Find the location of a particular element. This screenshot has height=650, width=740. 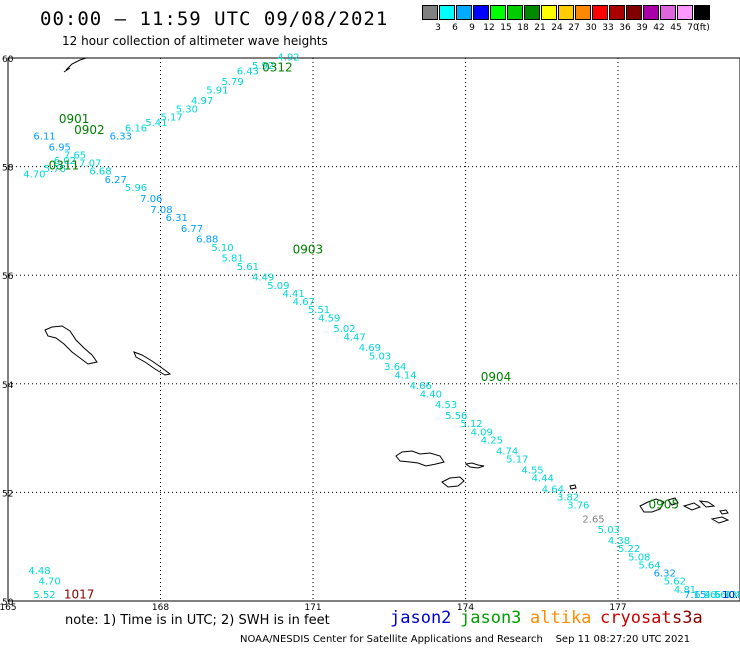

swh-value: 4.56 is located at coordinates (715, 595).